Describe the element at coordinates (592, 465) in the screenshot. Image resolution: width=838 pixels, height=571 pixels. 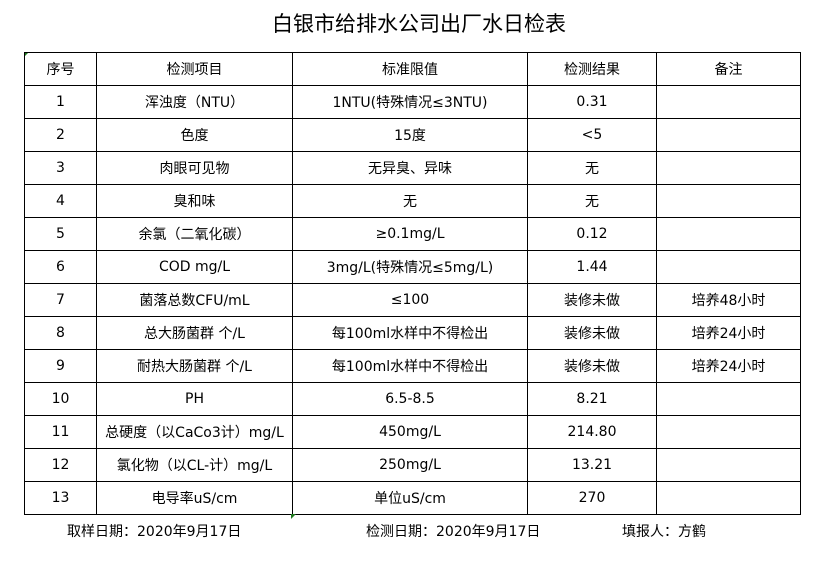
I see `table-cell: 13.21` at that location.